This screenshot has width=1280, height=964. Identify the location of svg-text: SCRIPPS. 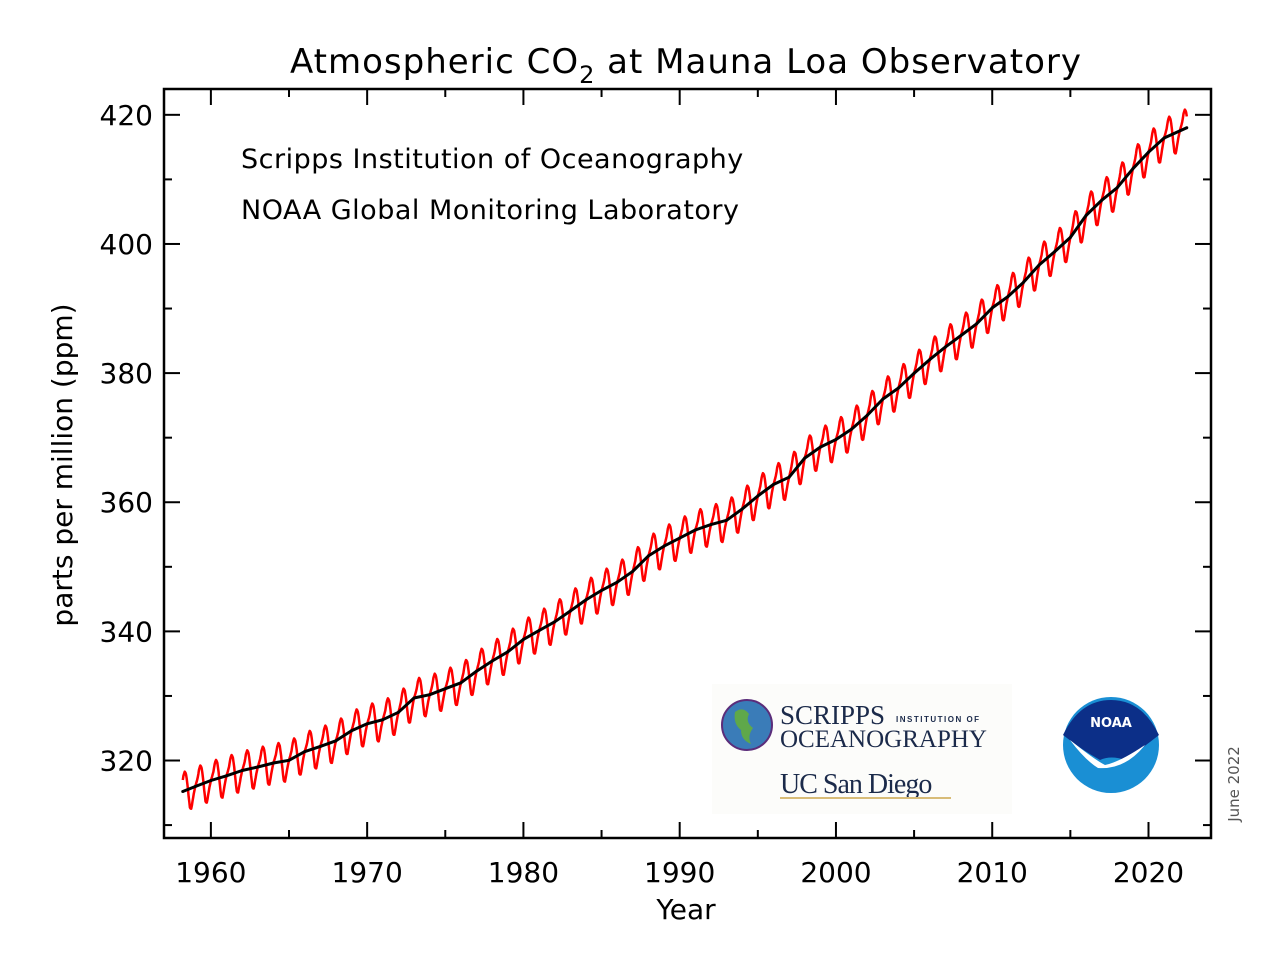
(832, 715).